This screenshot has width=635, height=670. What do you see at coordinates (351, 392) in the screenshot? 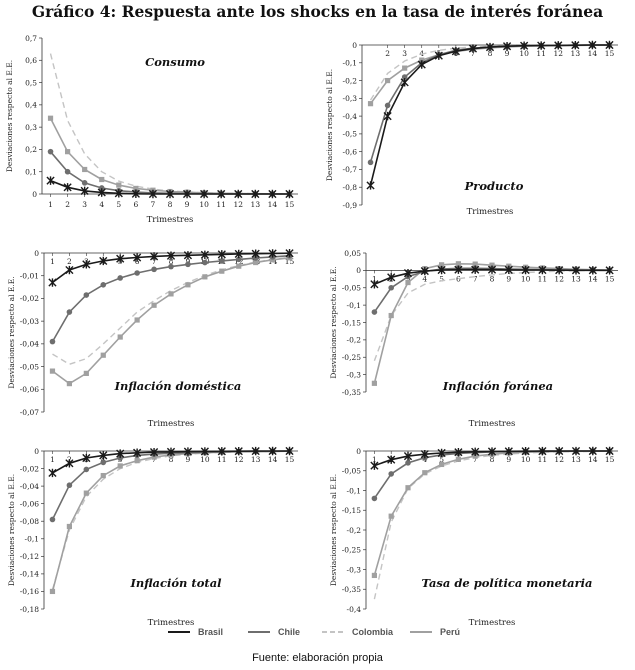
I see `y-tick-label: -0,35` at bounding box center [351, 392].